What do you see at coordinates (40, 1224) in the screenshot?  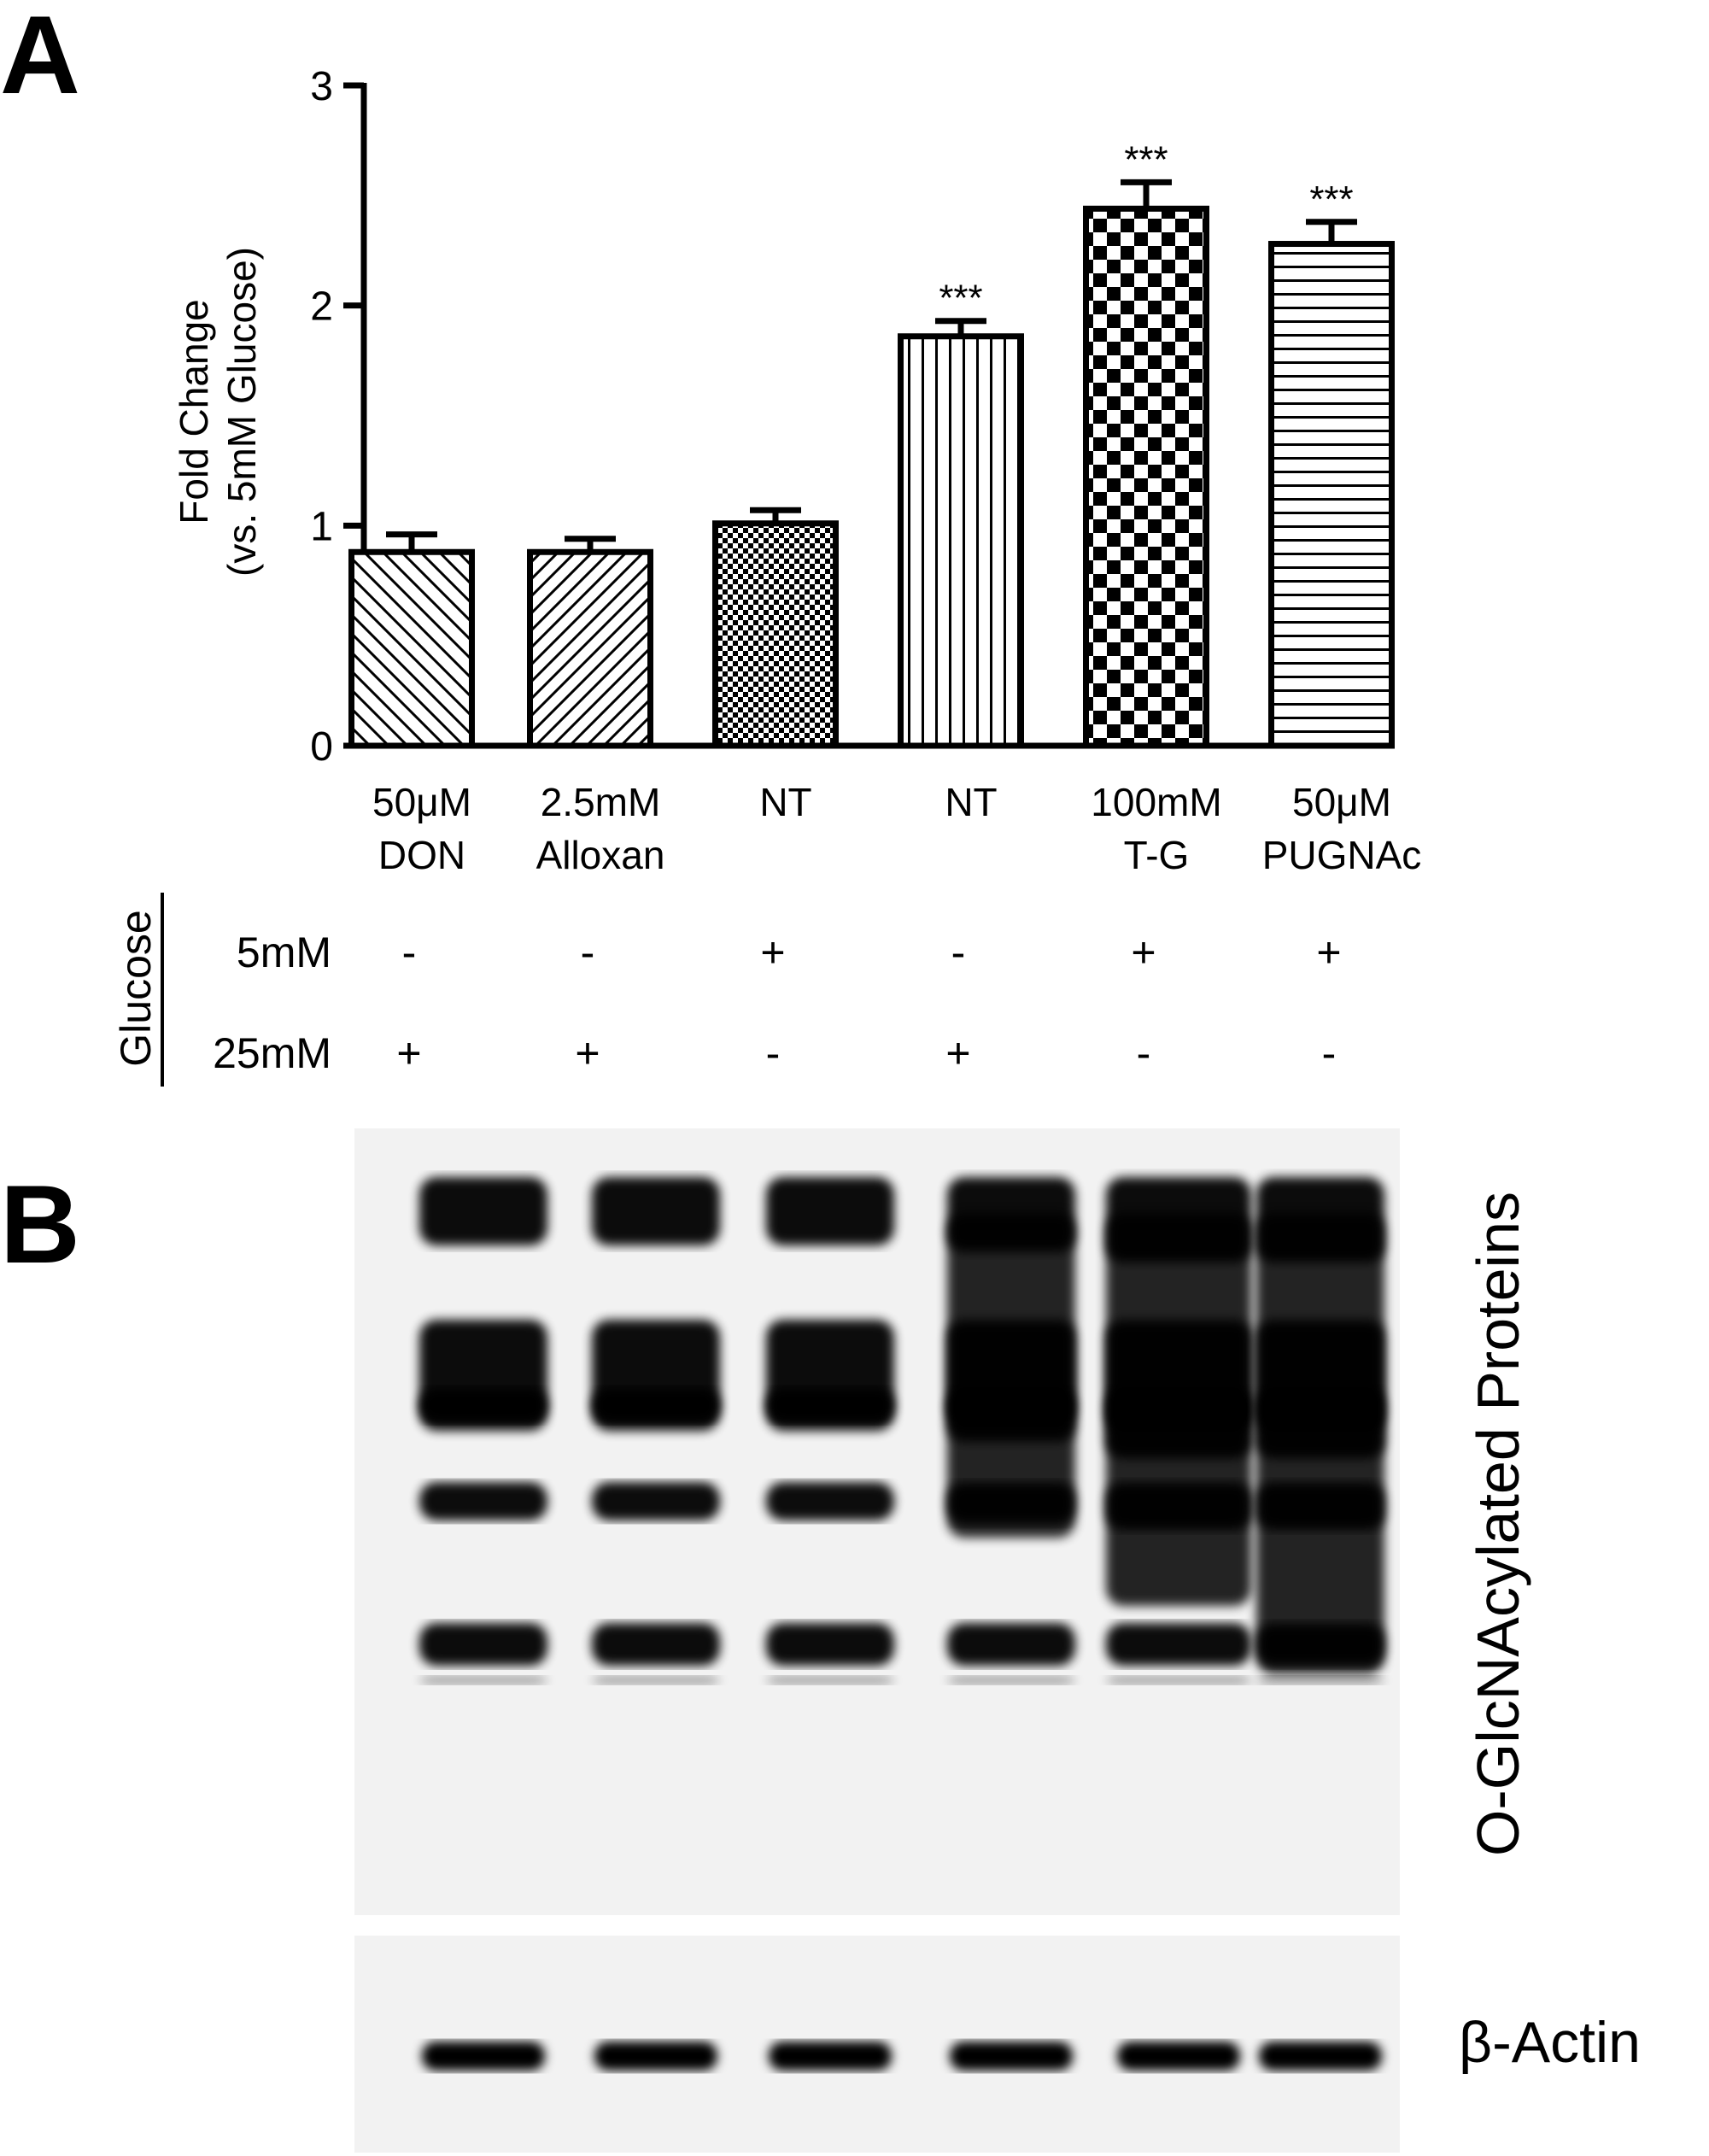 I see `panel-label: B` at bounding box center [40, 1224].